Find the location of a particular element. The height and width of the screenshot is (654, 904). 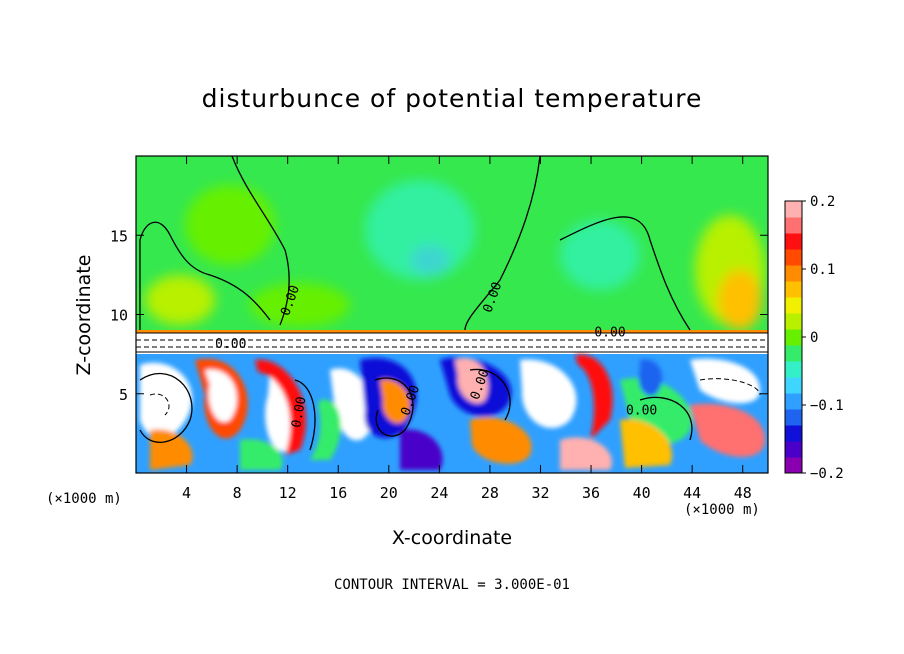

x-tick-label: 4 is located at coordinates (186, 493).